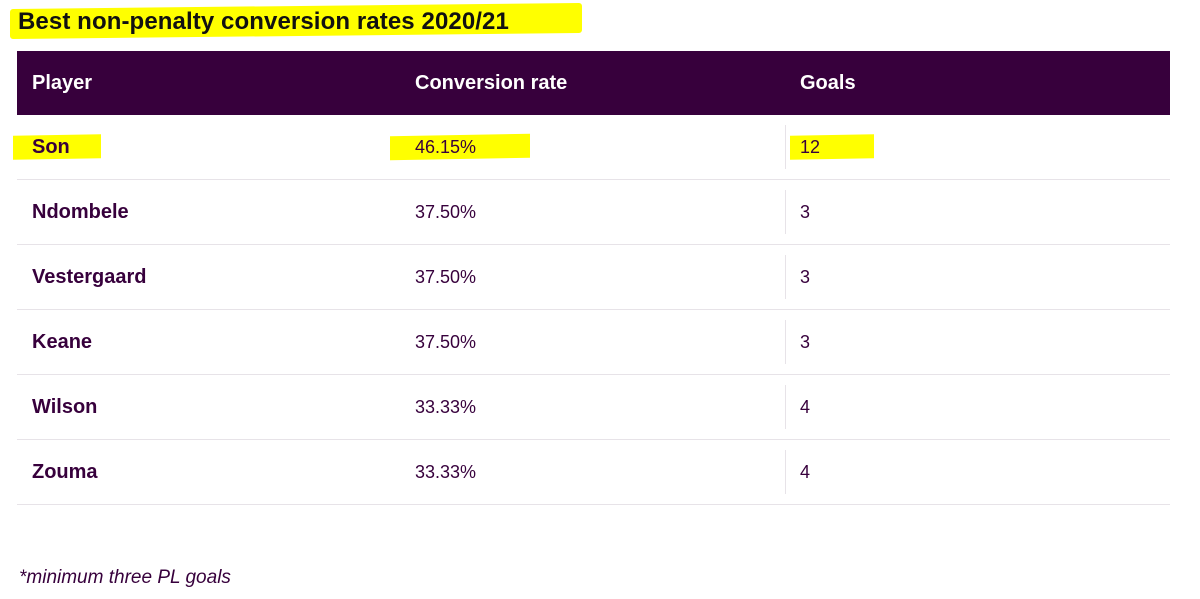  Describe the element at coordinates (593, 342) in the screenshot. I see `table-row: Keane 37.50% 3` at that location.